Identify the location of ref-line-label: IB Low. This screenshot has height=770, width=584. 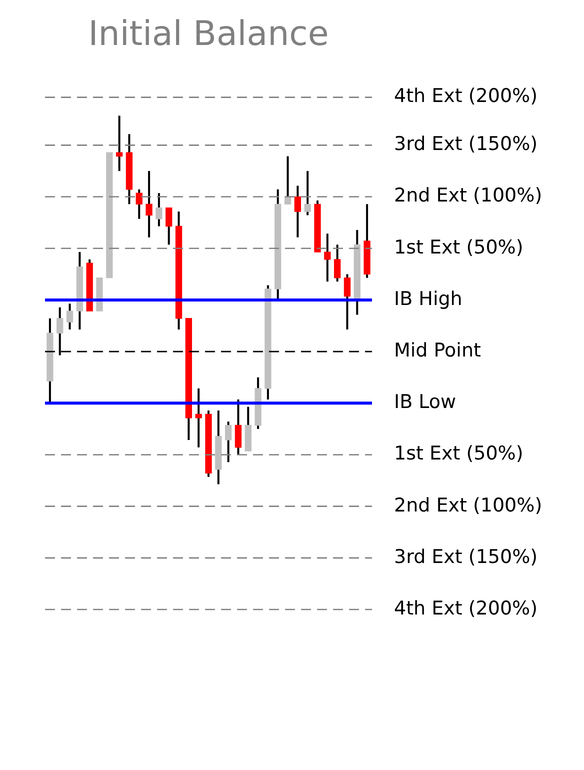
(425, 402).